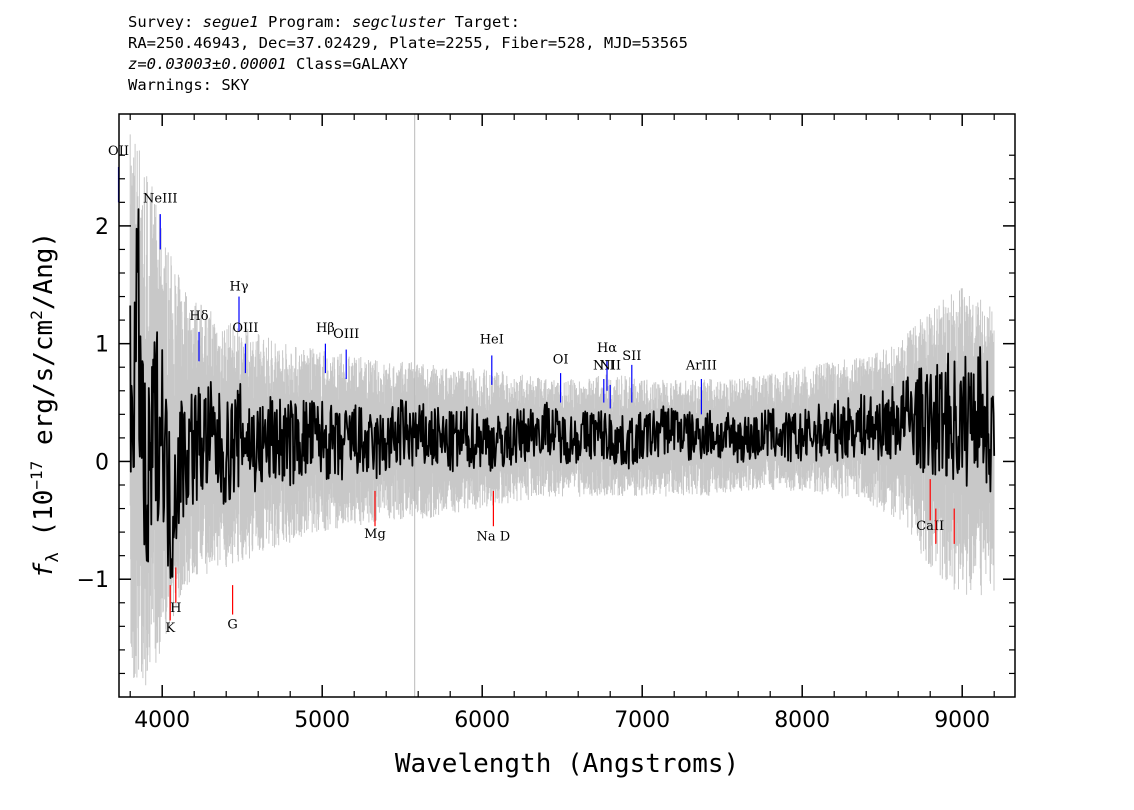  I want to click on absorption-line-label: K, so click(170, 628).